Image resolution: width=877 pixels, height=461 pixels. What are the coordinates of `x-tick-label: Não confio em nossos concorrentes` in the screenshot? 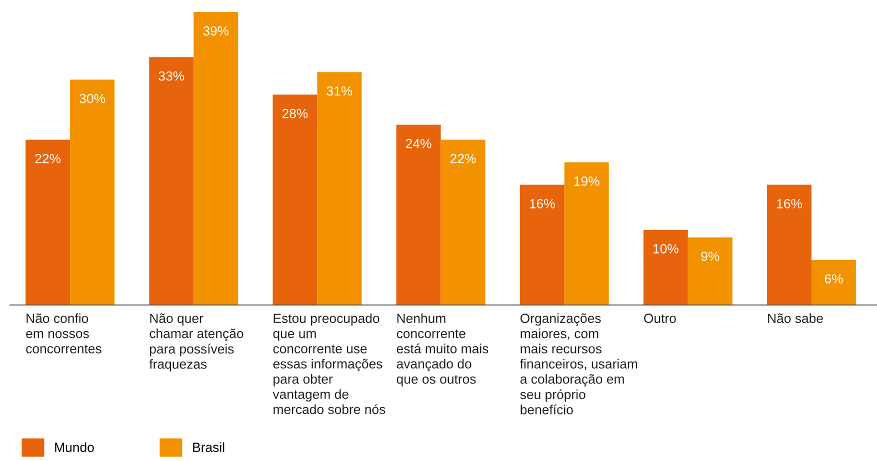 It's located at (64, 333).